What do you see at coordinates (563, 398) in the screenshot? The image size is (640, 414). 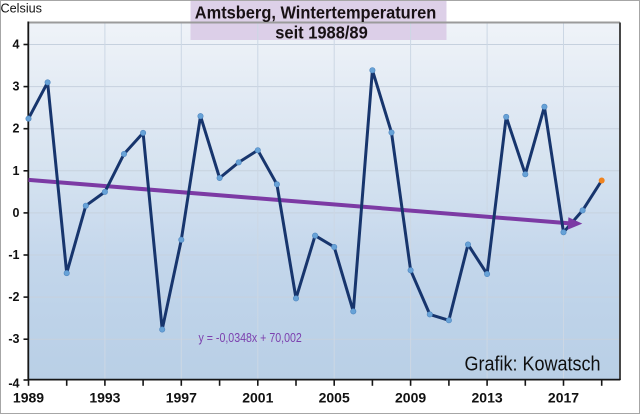 I see `svg-text: 2017` at bounding box center [563, 398].